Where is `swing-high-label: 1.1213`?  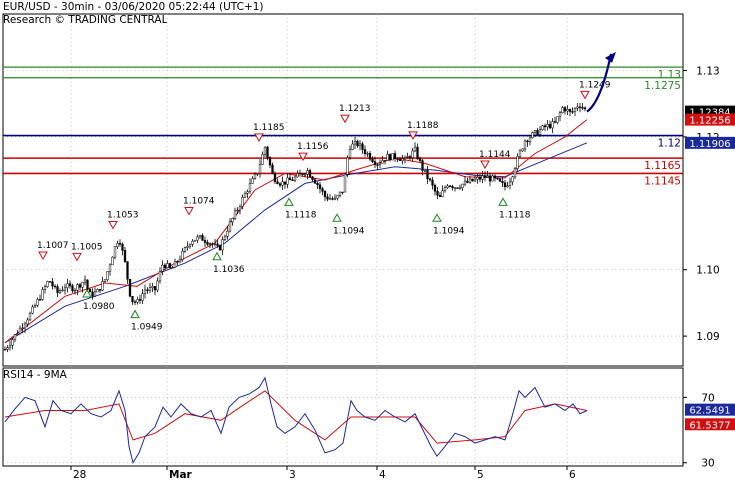 swing-high-label: 1.1213 is located at coordinates (355, 109).